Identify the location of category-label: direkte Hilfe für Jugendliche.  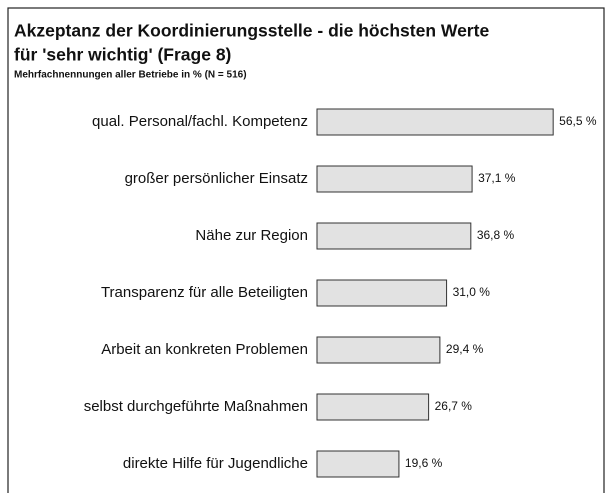
(215, 463).